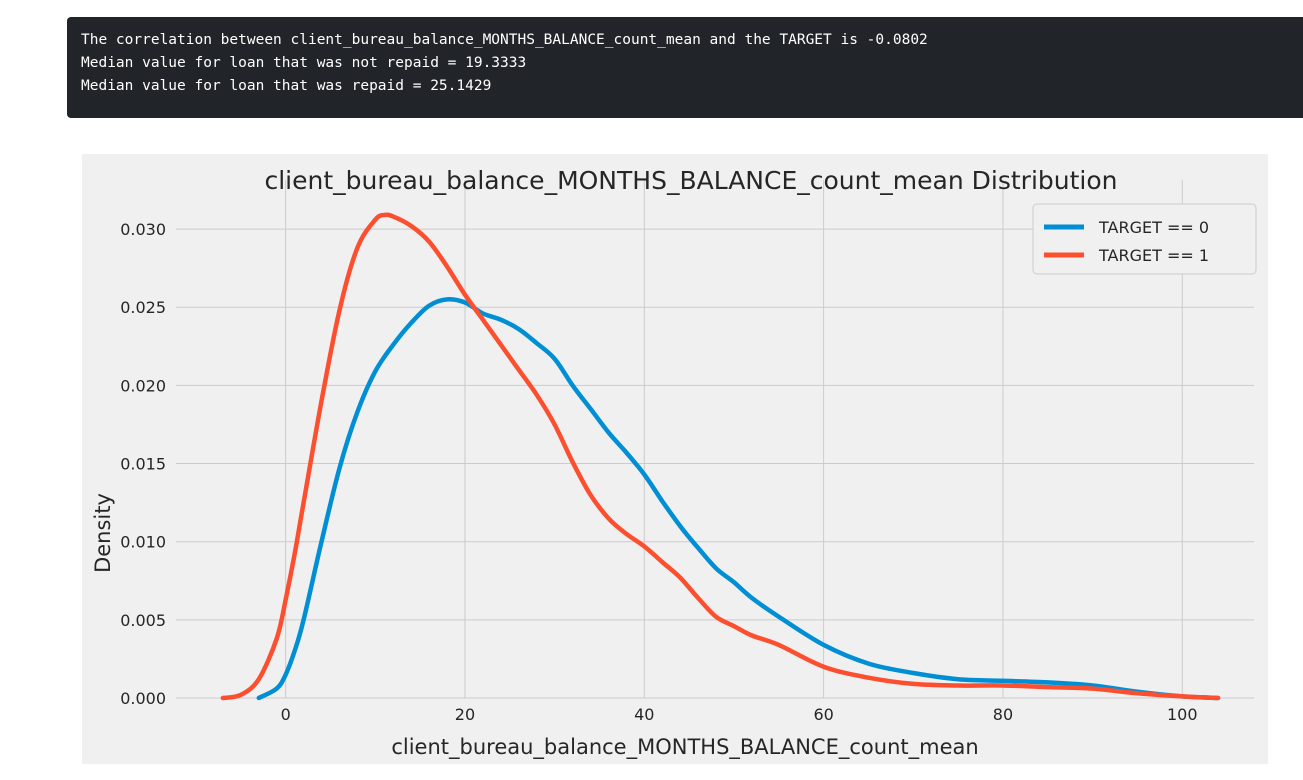 The height and width of the screenshot is (780, 1303). Describe the element at coordinates (143, 698) in the screenshot. I see `y-tick-label: 0.000` at that location.